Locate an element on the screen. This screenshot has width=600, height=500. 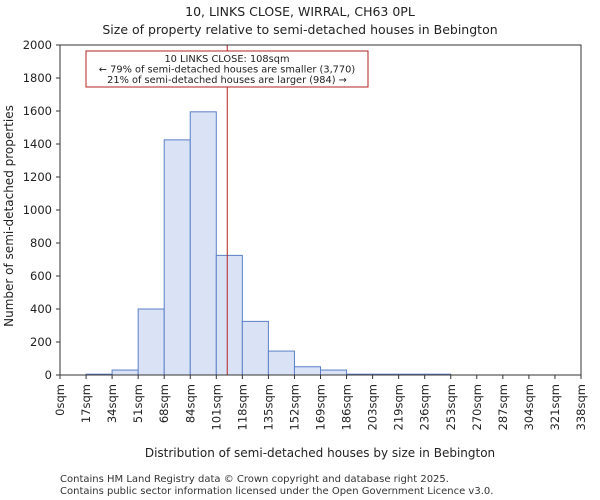
bar-118sqm is located at coordinates (255, 348).